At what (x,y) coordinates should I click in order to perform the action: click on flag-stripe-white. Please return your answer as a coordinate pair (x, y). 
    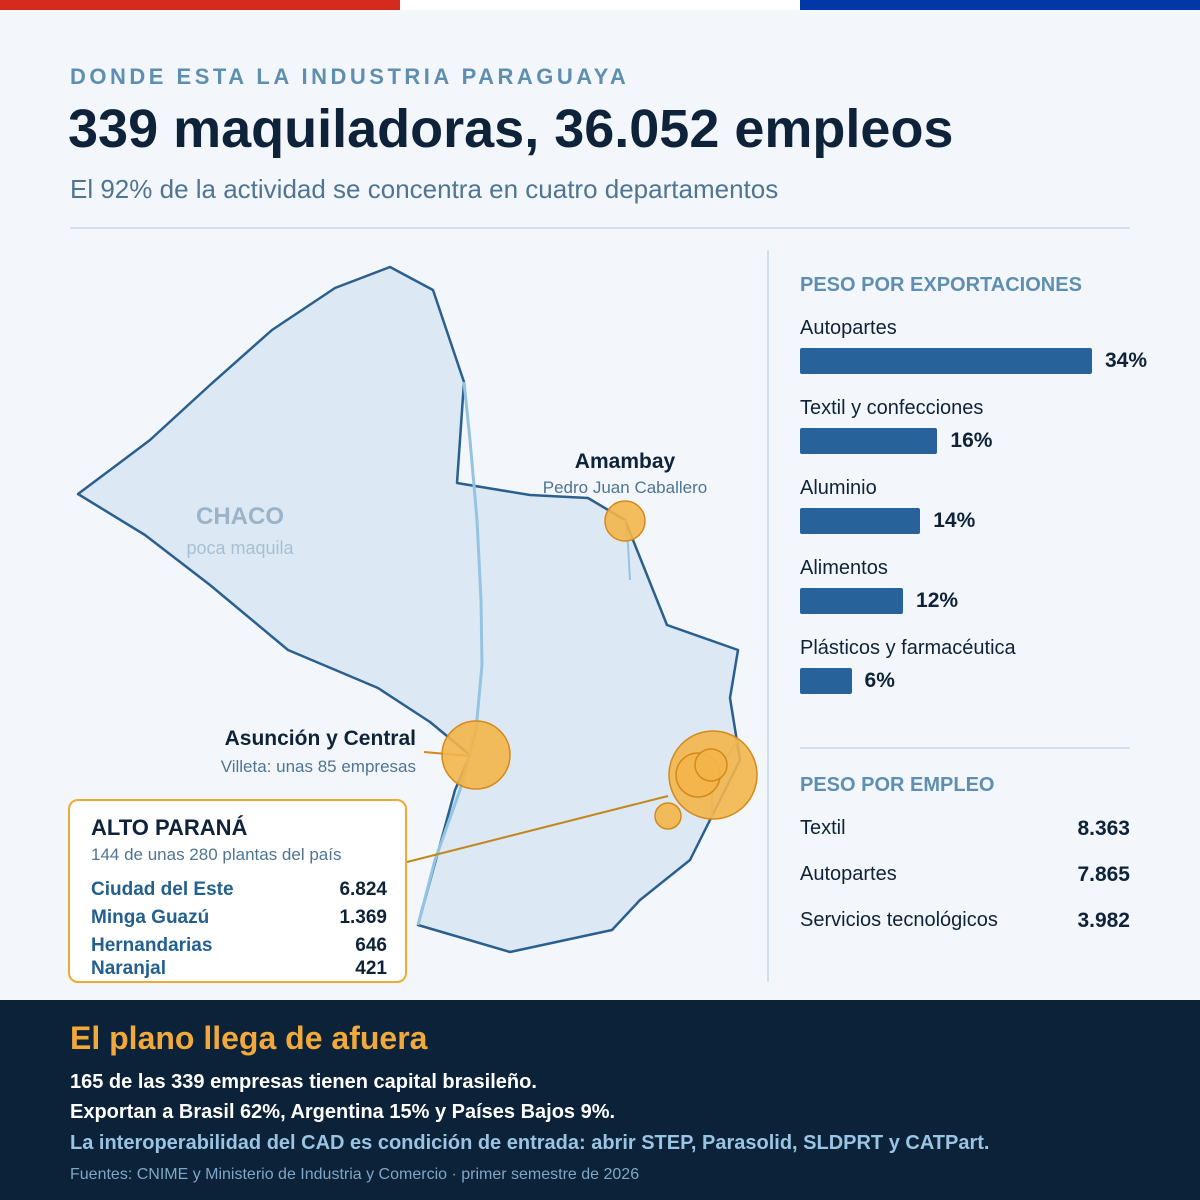
    Looking at the image, I should click on (600, 5).